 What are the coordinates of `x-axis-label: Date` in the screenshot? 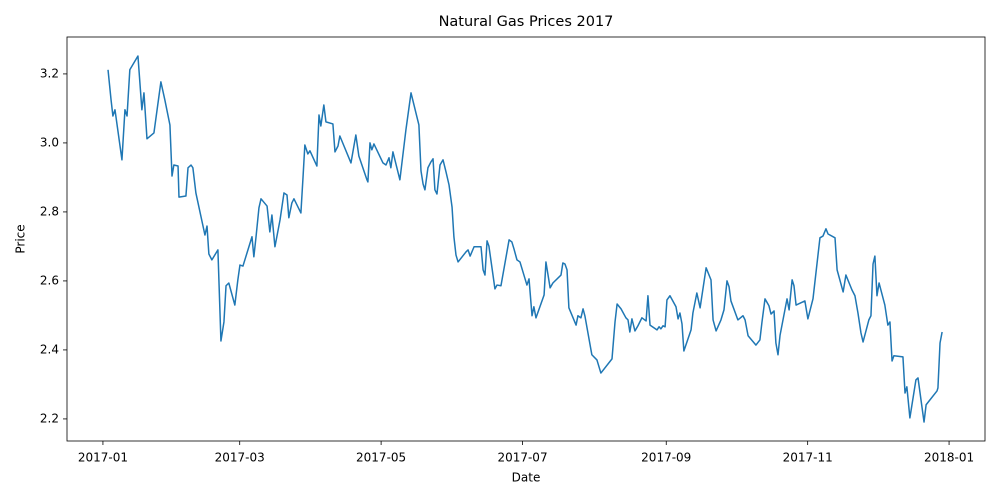 It's located at (526, 478).